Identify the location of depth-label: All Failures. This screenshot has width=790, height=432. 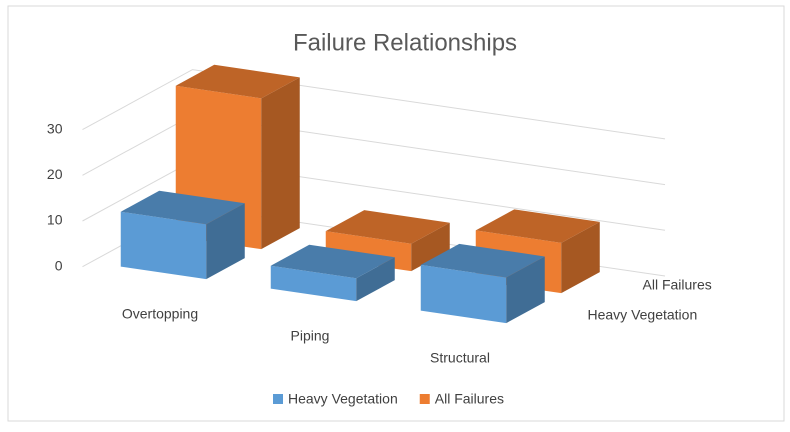
(677, 285).